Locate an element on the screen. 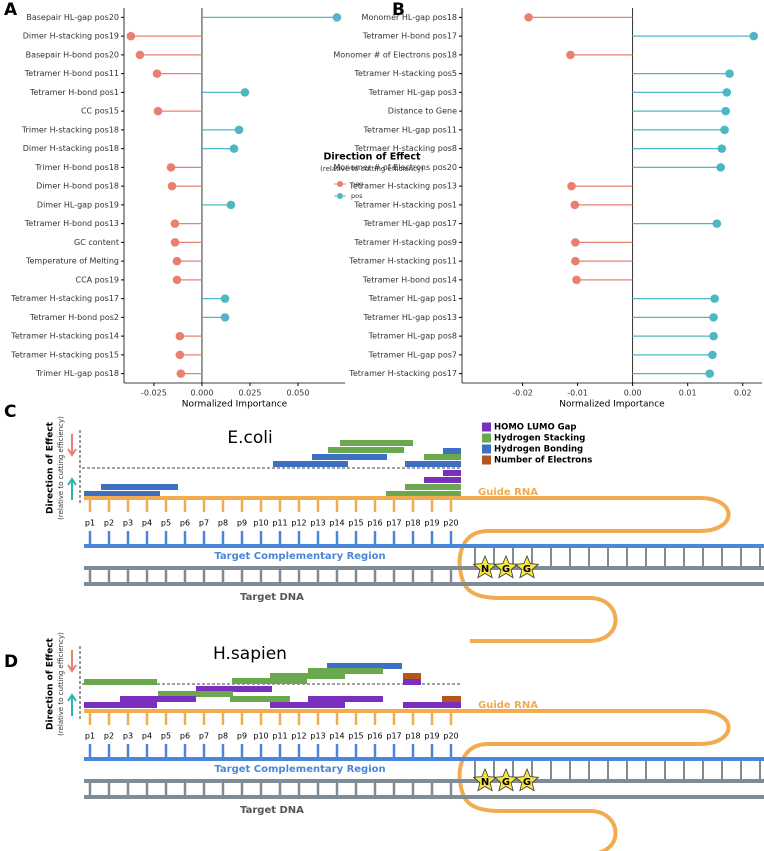 This screenshot has width=764, height=851. x-tick-label: 0.02 is located at coordinates (743, 393).